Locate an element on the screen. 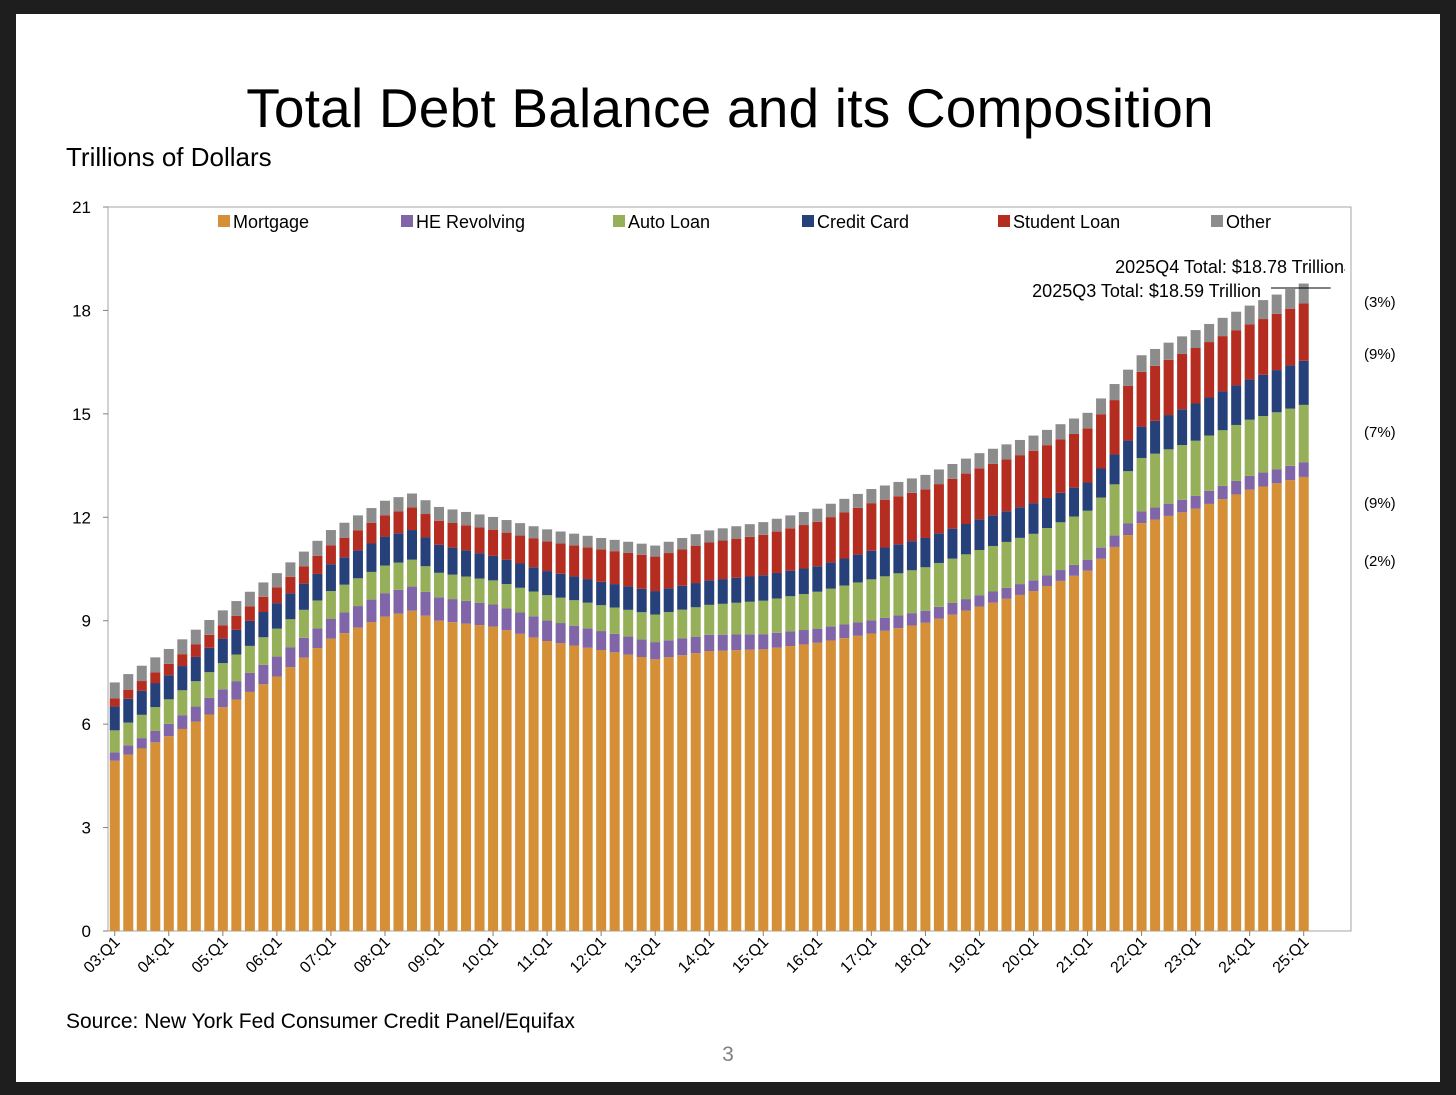 Image resolution: width=1456 pixels, height=1095 pixels. y-axis-unit-label: Trillions of Dollars is located at coordinates (169, 157).